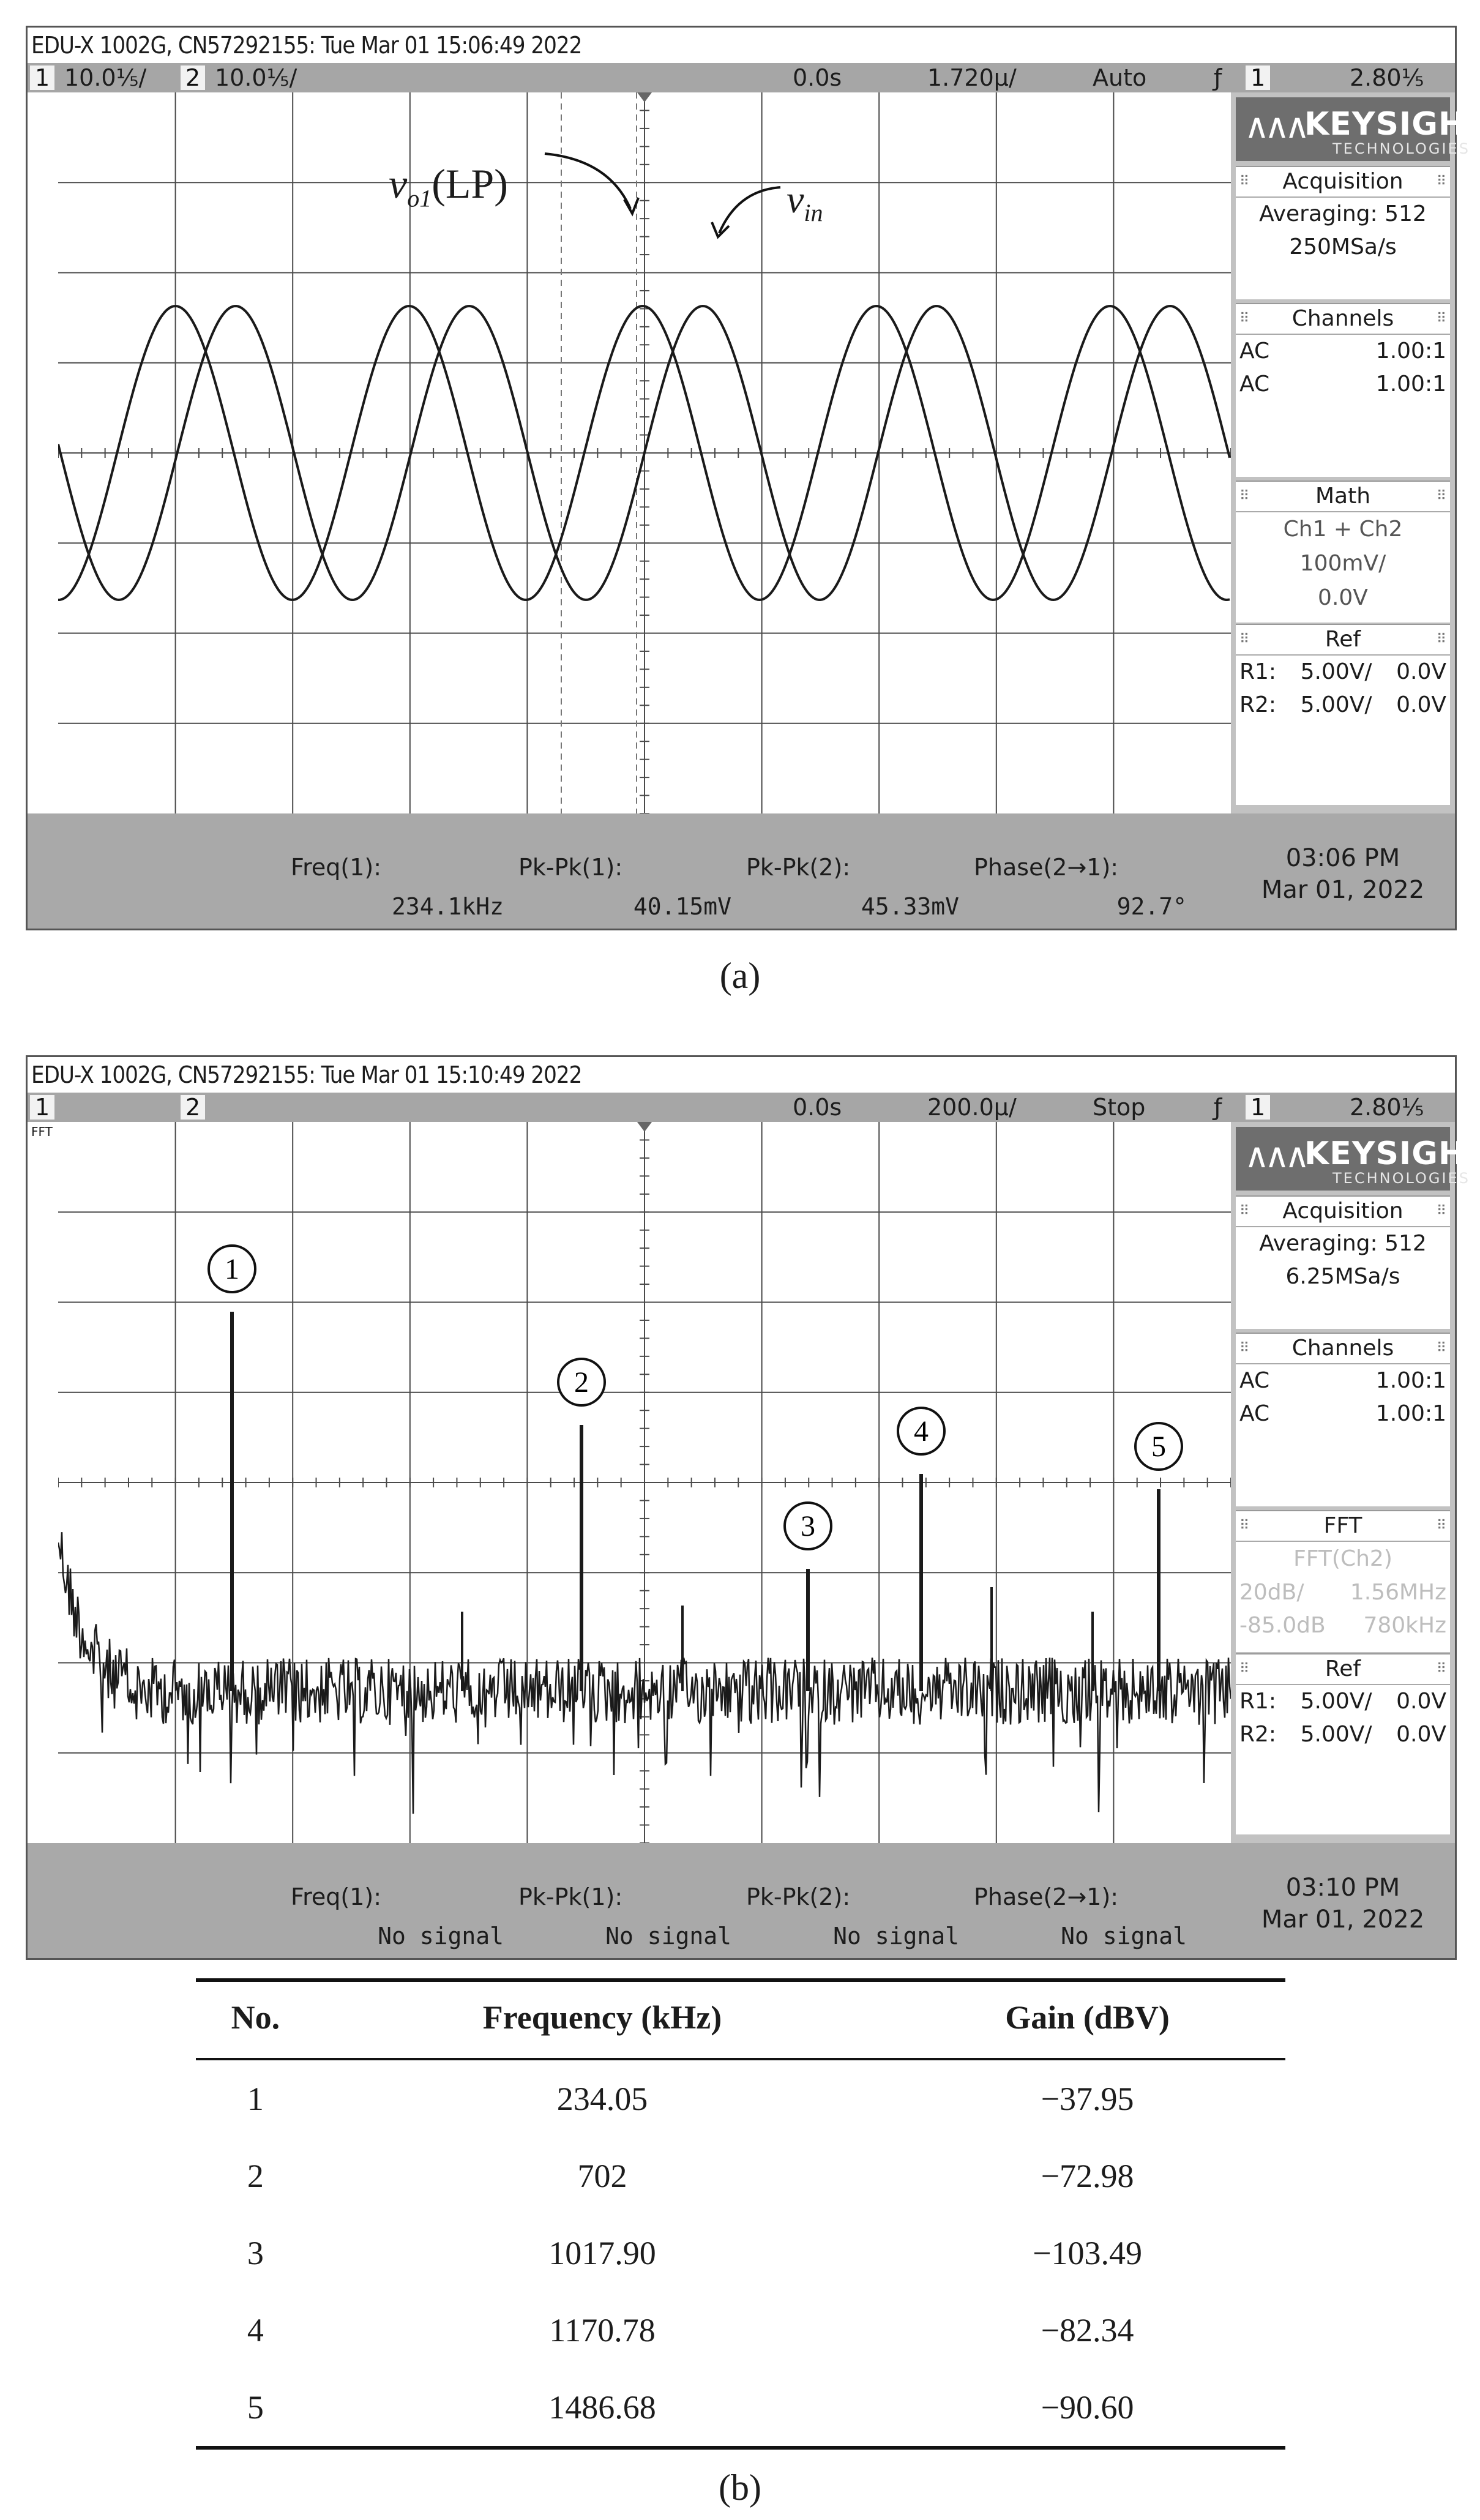  Describe the element at coordinates (1080, 887) in the screenshot. I see `measurement-phase: Phase(2→1): 92.7°` at that location.